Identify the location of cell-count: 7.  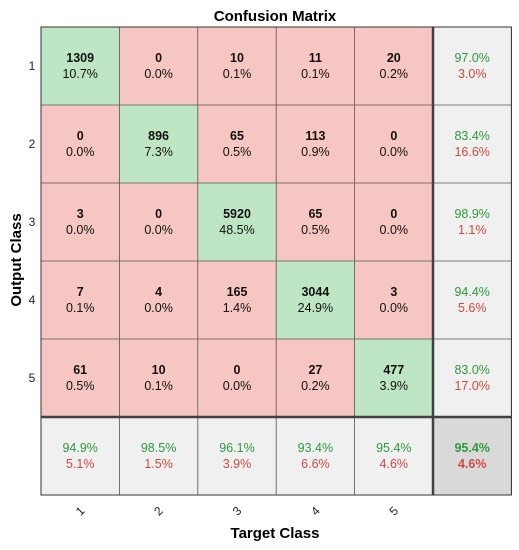
(80, 292).